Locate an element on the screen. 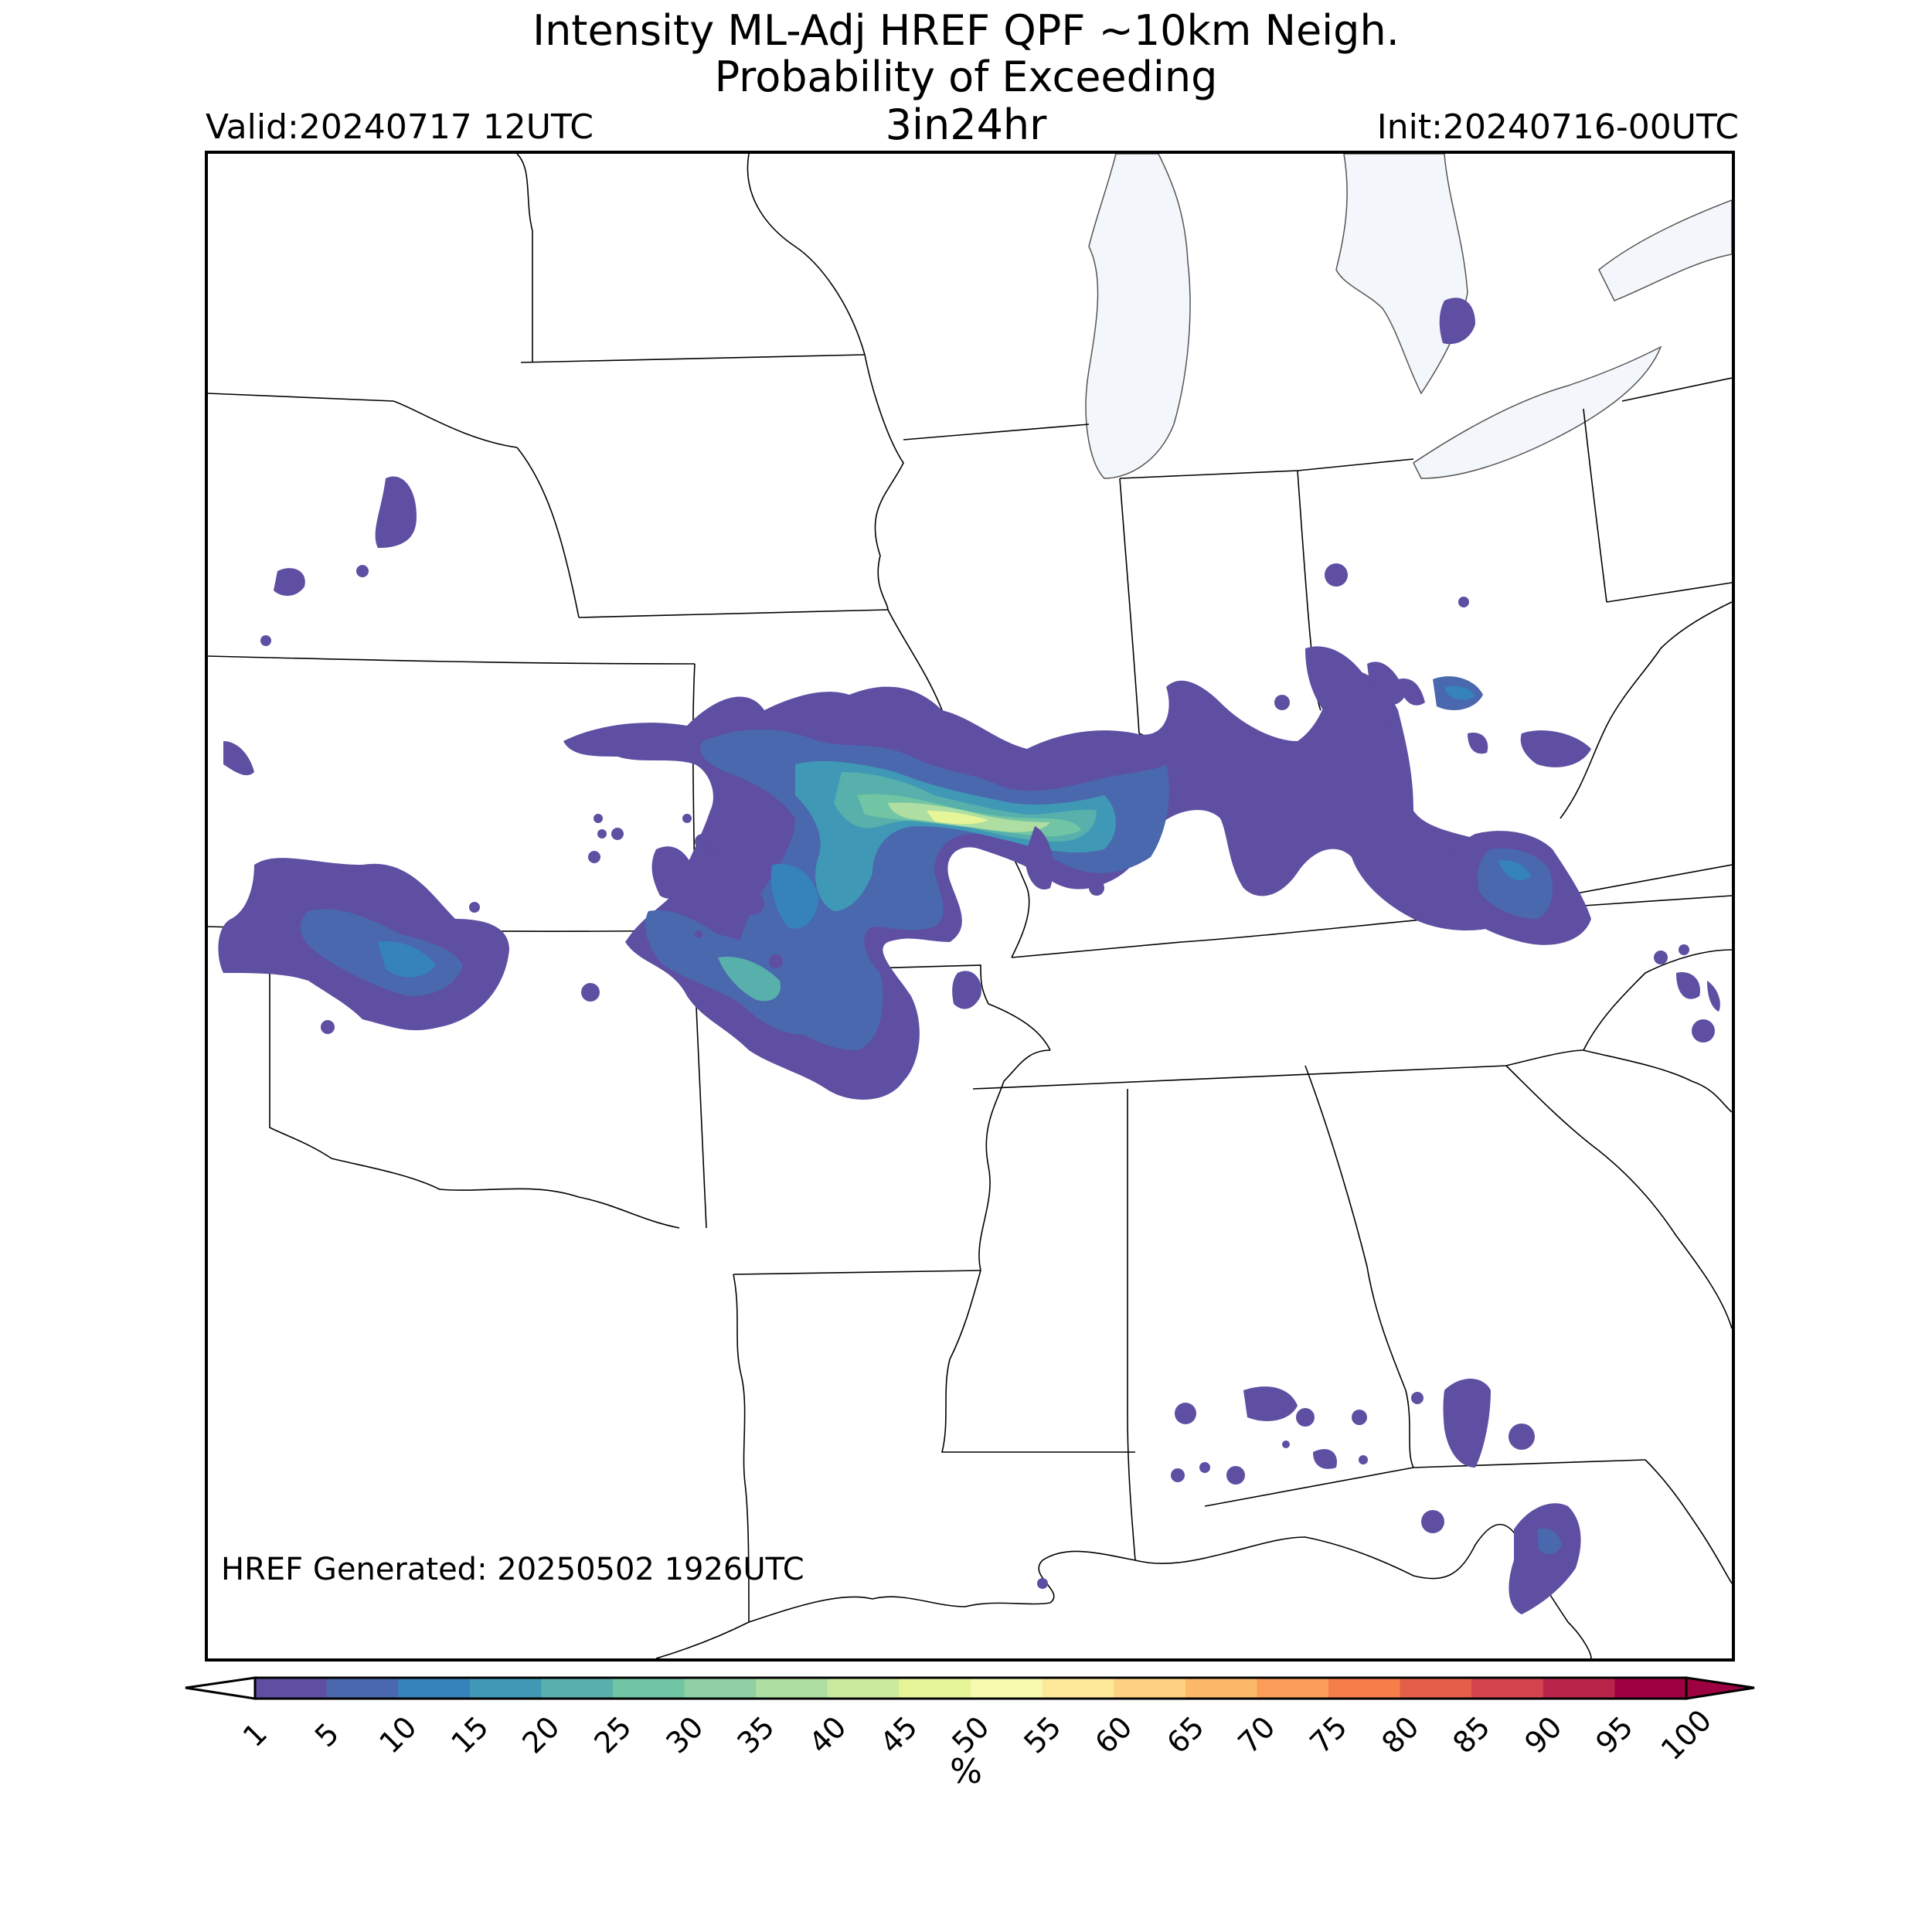 The image size is (1932, 1932). border-tn-va is located at coordinates (1646, 901).